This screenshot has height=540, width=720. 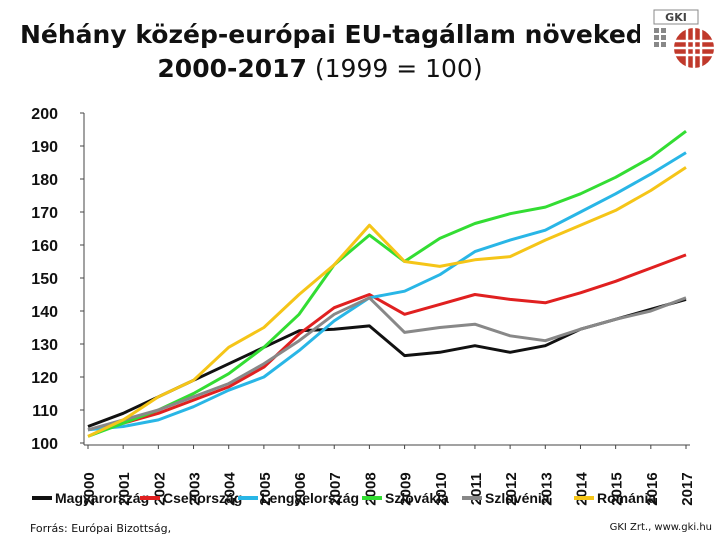 What do you see at coordinates (335, 488) in the screenshot?
I see `x-tick-label: 2007` at bounding box center [335, 488].